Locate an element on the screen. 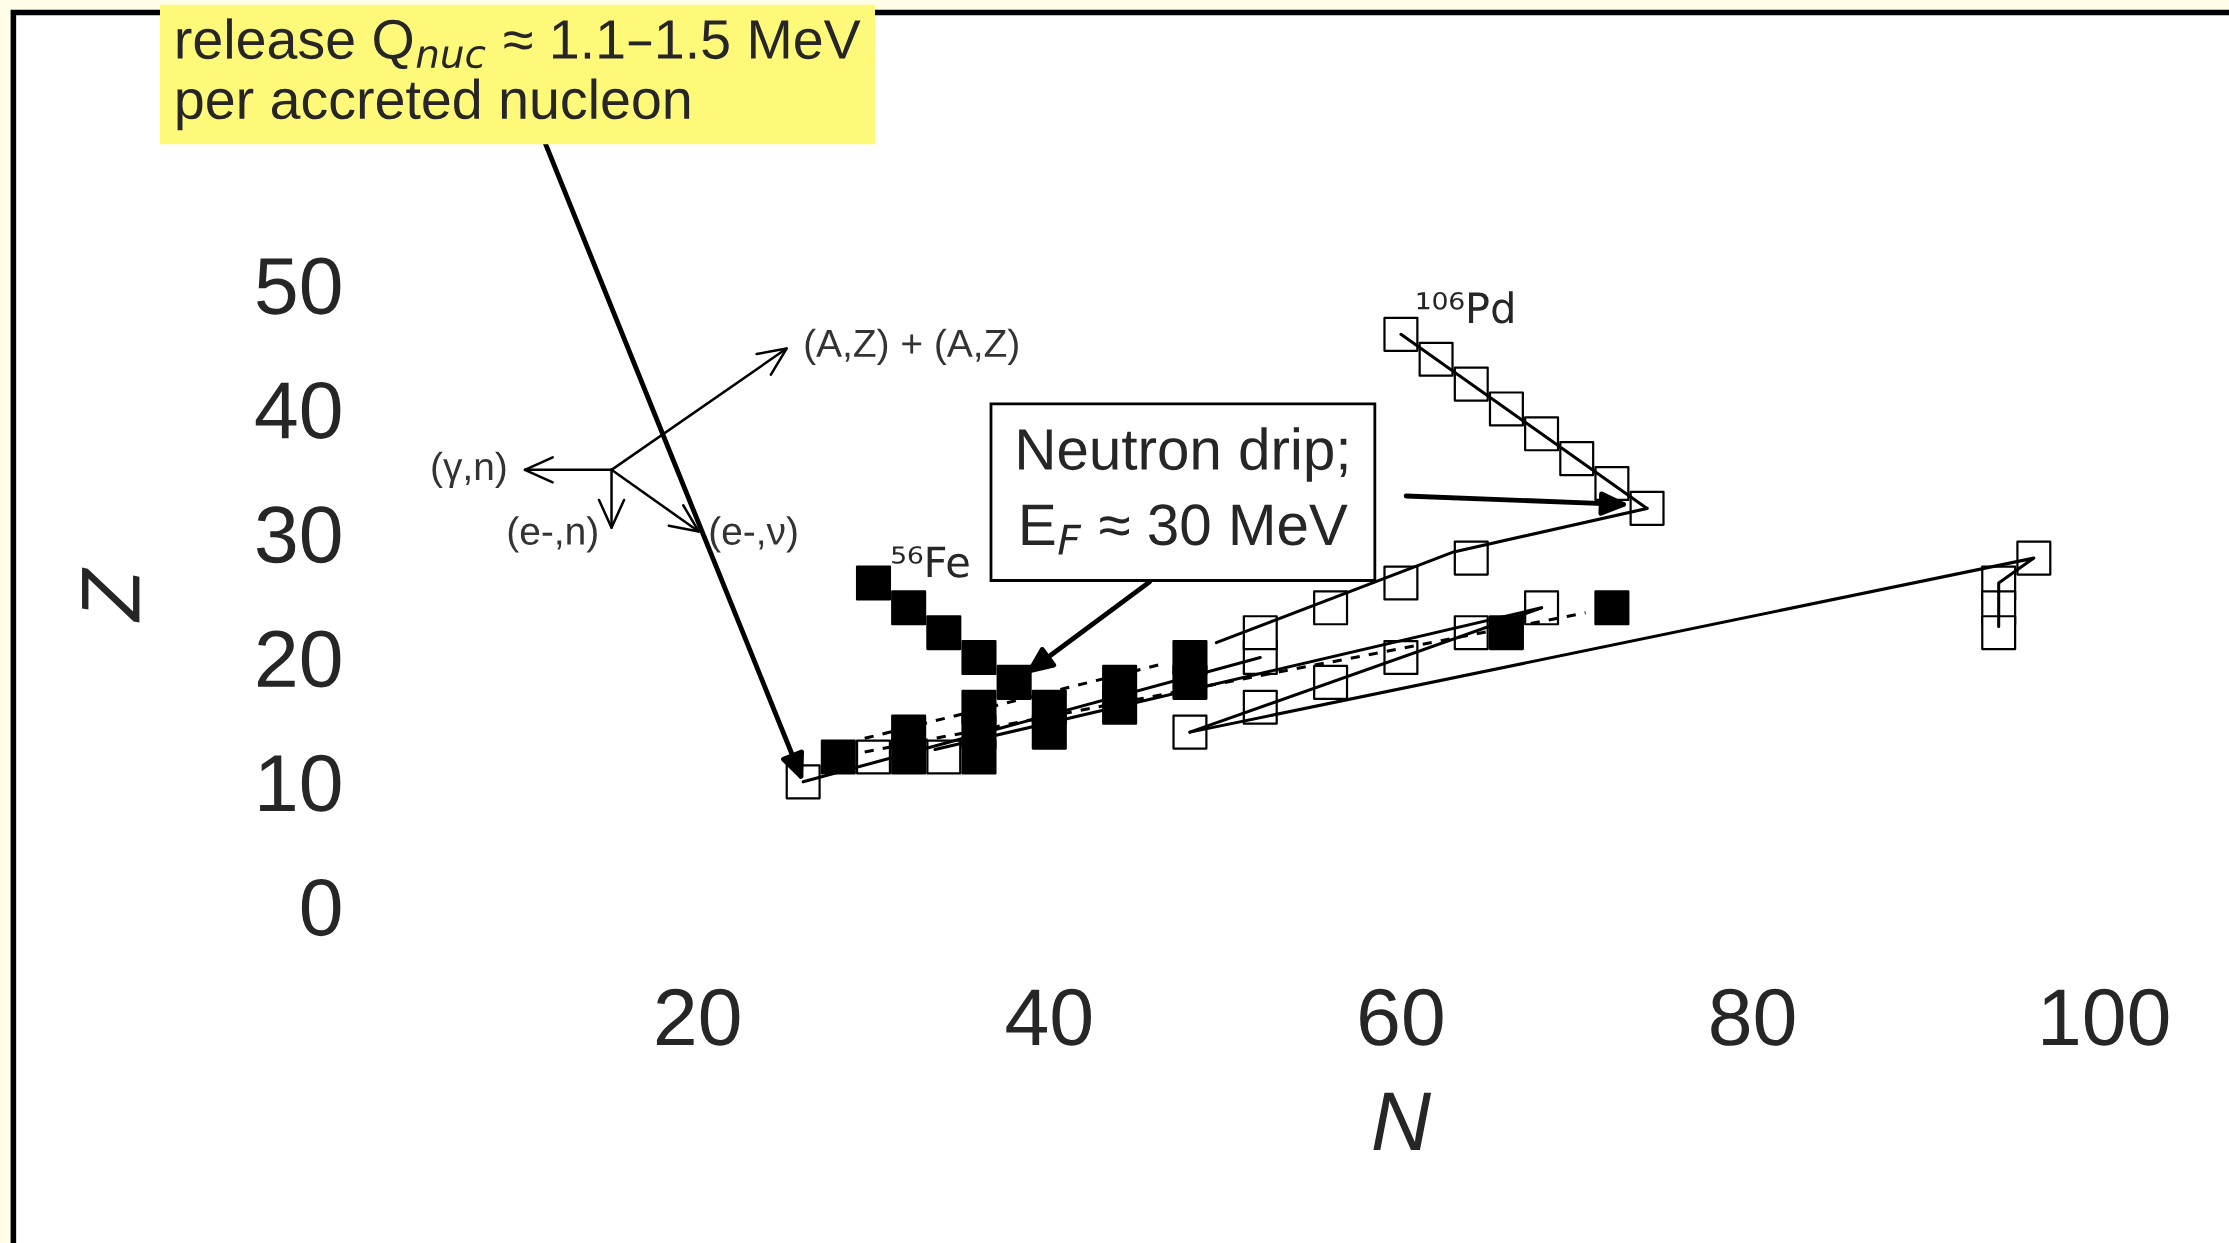 This screenshot has width=2229, height=1243. x-tick-label: 100 is located at coordinates (2106, 1017).